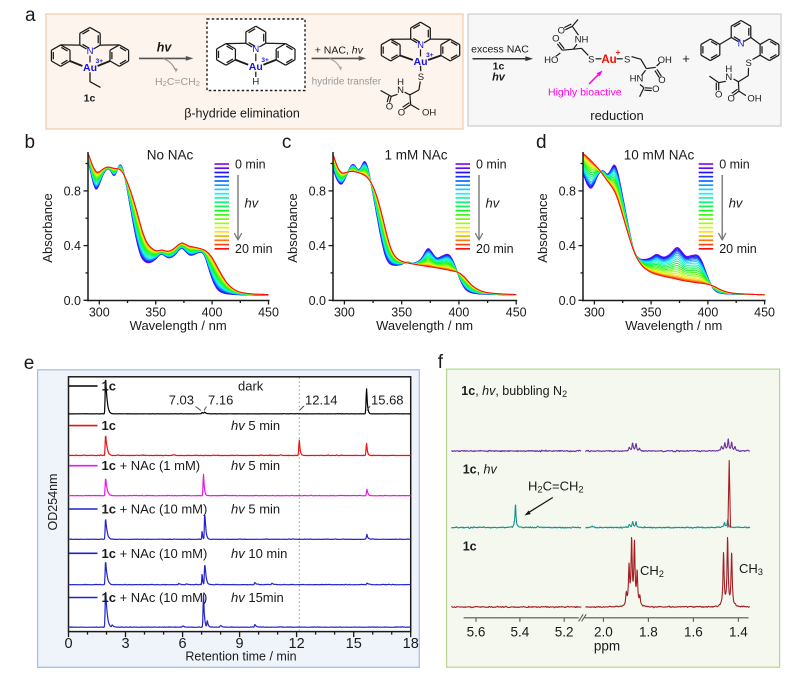 The image size is (800, 675). Describe the element at coordinates (183, 644) in the screenshot. I see `svg-text: 6` at that location.